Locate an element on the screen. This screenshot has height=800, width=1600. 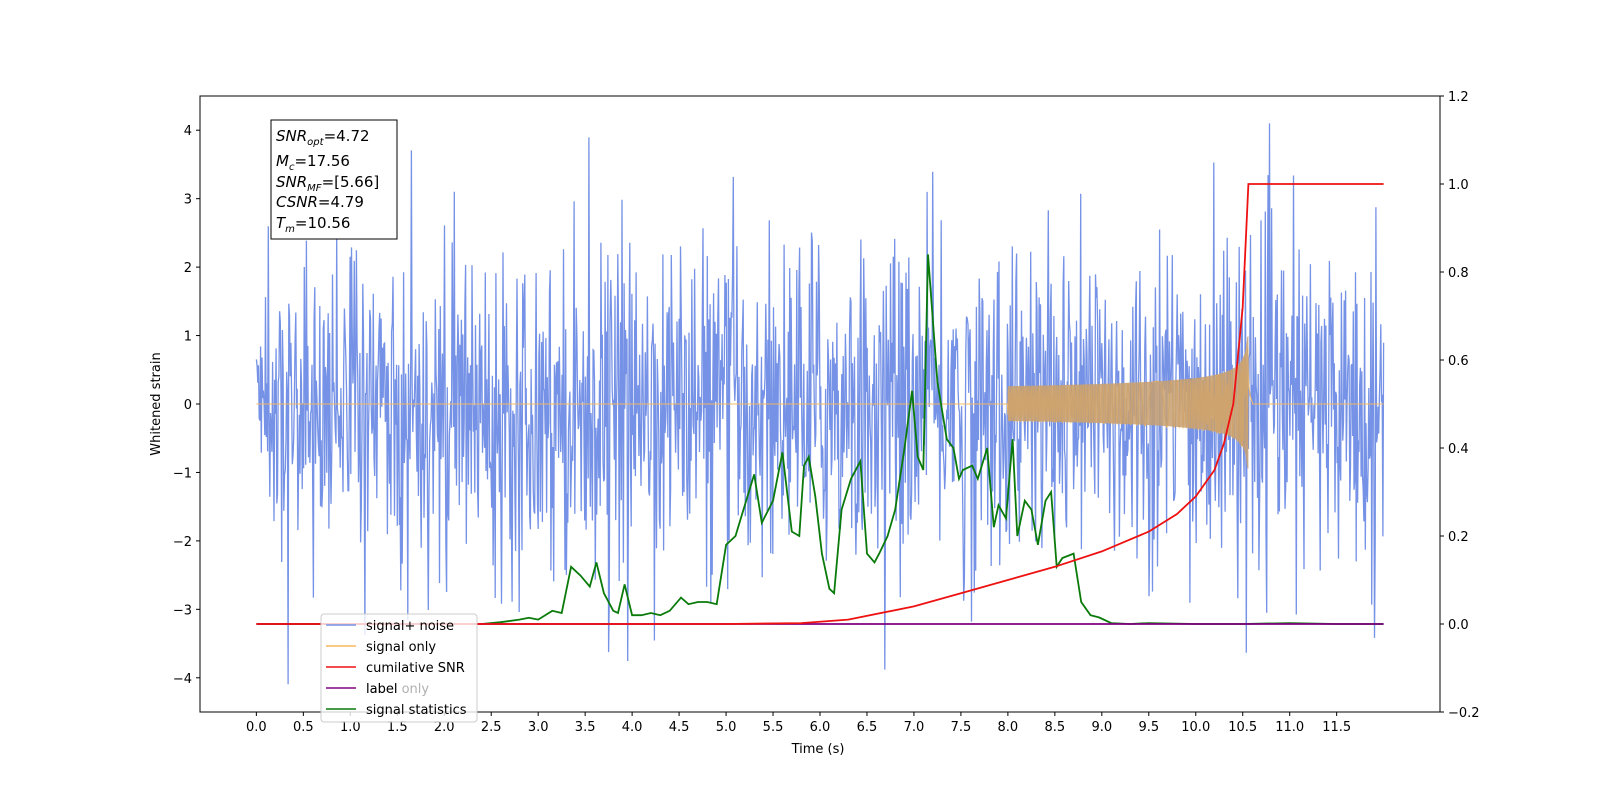
x-tick-label: 6.0 is located at coordinates (820, 727).